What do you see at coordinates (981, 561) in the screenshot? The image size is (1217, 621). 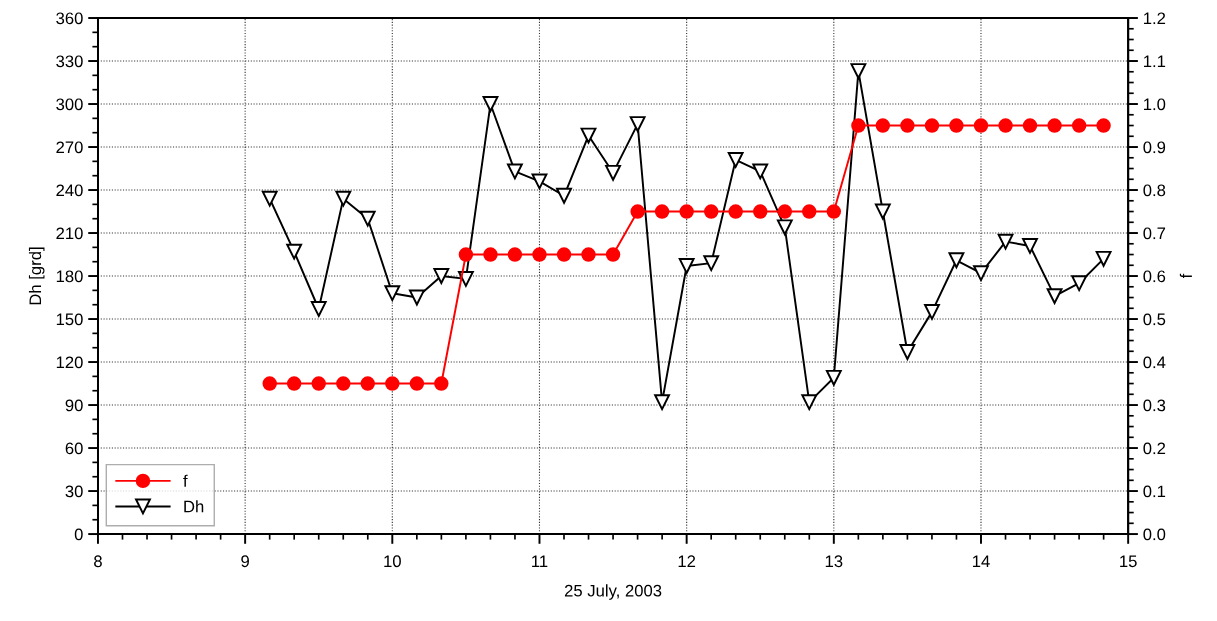 I see `x-tick-label: 14` at bounding box center [981, 561].